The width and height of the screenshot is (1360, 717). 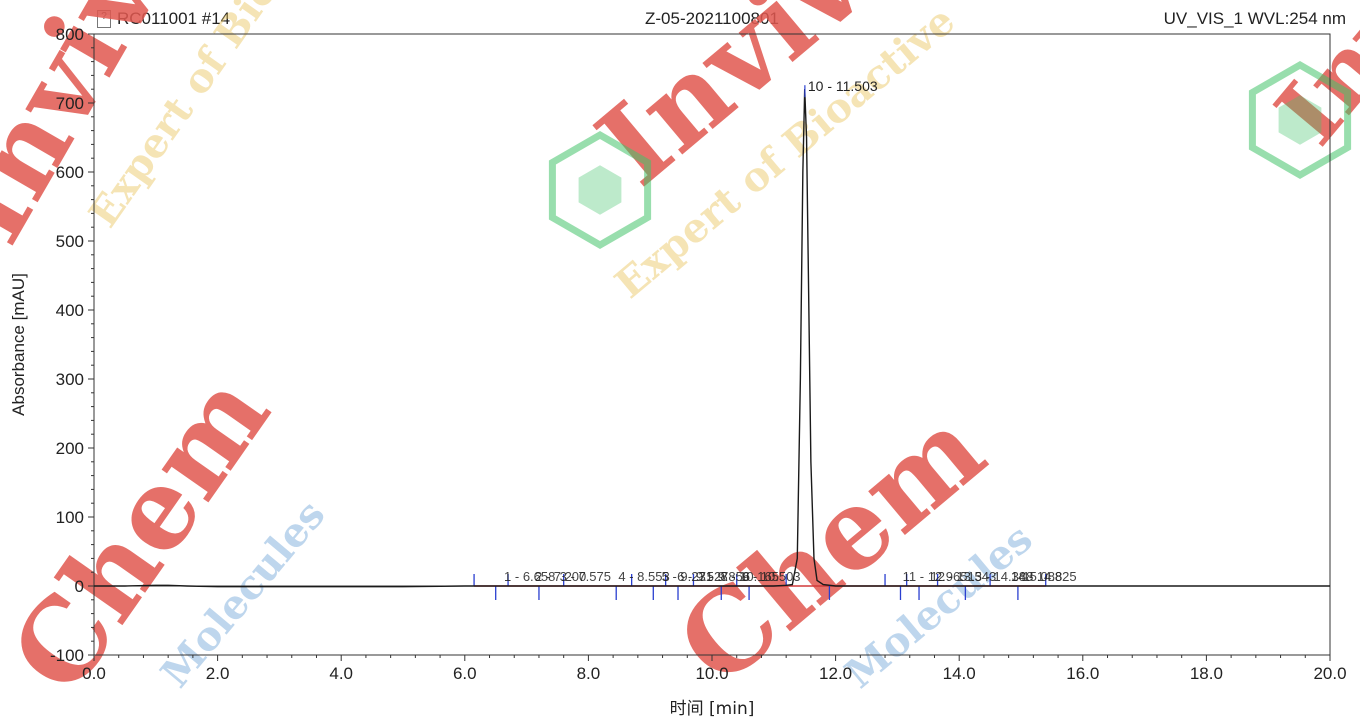 I want to click on sample-id: Z-05-2021100801, so click(x=712, y=18).